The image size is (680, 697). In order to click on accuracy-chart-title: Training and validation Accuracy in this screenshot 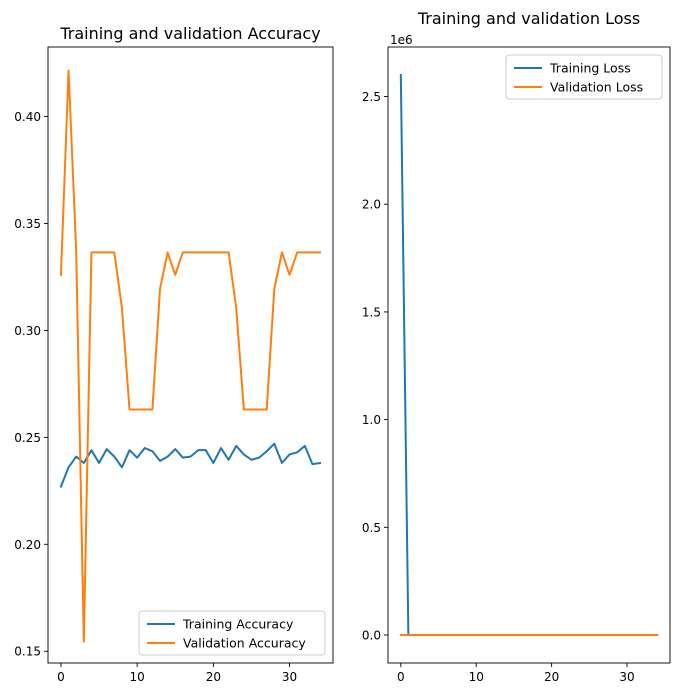, I will do `click(189, 33)`.